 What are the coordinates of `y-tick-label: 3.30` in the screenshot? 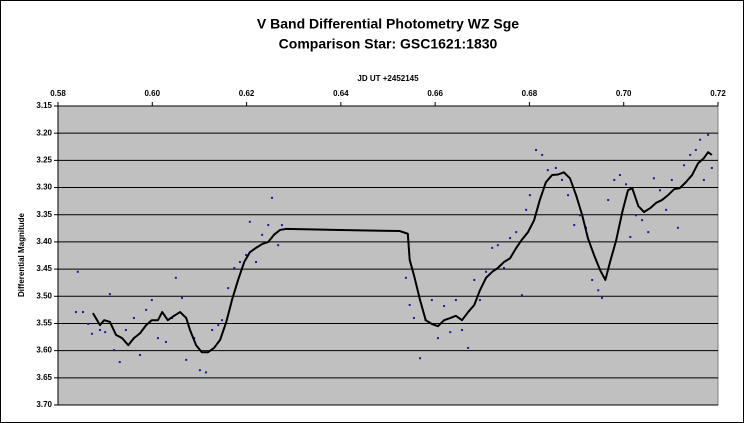 It's located at (44, 187).